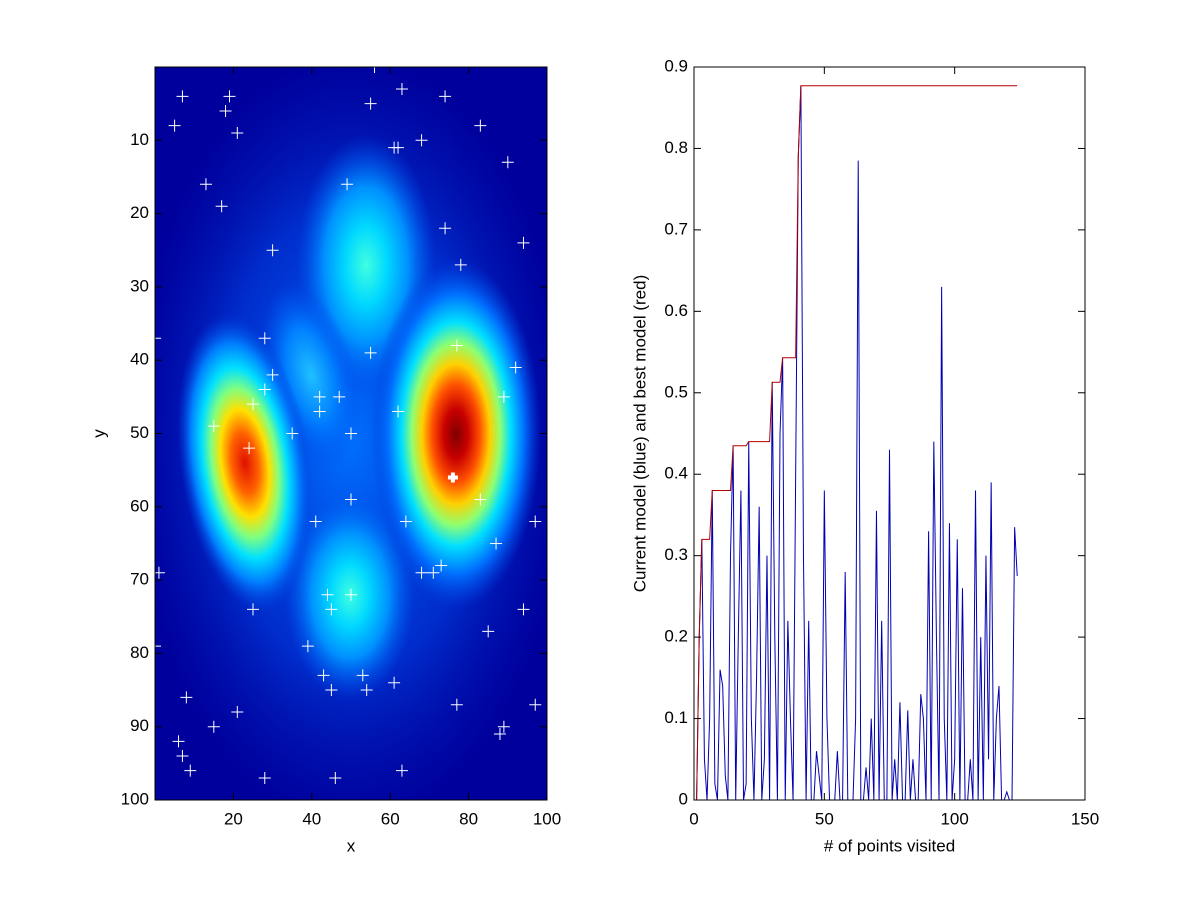  Describe the element at coordinates (676, 636) in the screenshot. I see `y-tick-label: 0.2` at that location.